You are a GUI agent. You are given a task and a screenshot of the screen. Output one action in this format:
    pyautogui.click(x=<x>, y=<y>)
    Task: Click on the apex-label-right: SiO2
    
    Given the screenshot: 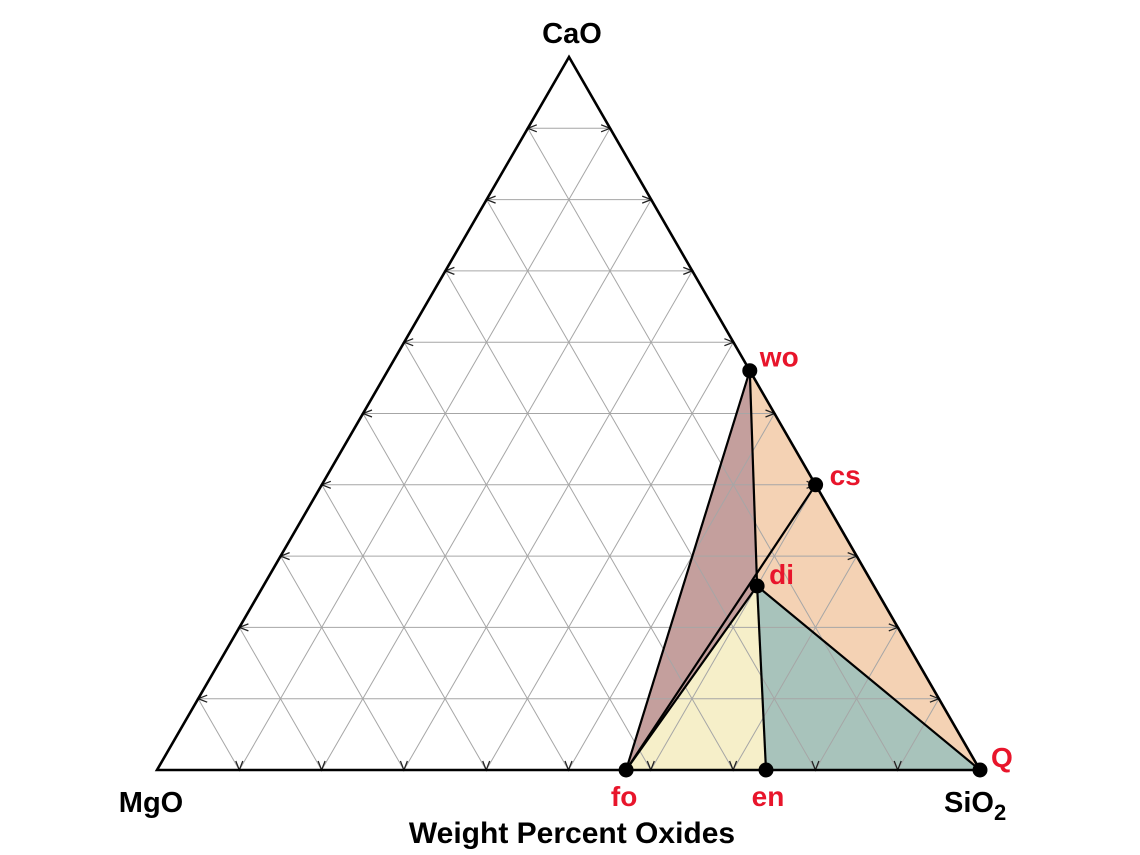 What is the action you would take?
    pyautogui.click(x=975, y=806)
    